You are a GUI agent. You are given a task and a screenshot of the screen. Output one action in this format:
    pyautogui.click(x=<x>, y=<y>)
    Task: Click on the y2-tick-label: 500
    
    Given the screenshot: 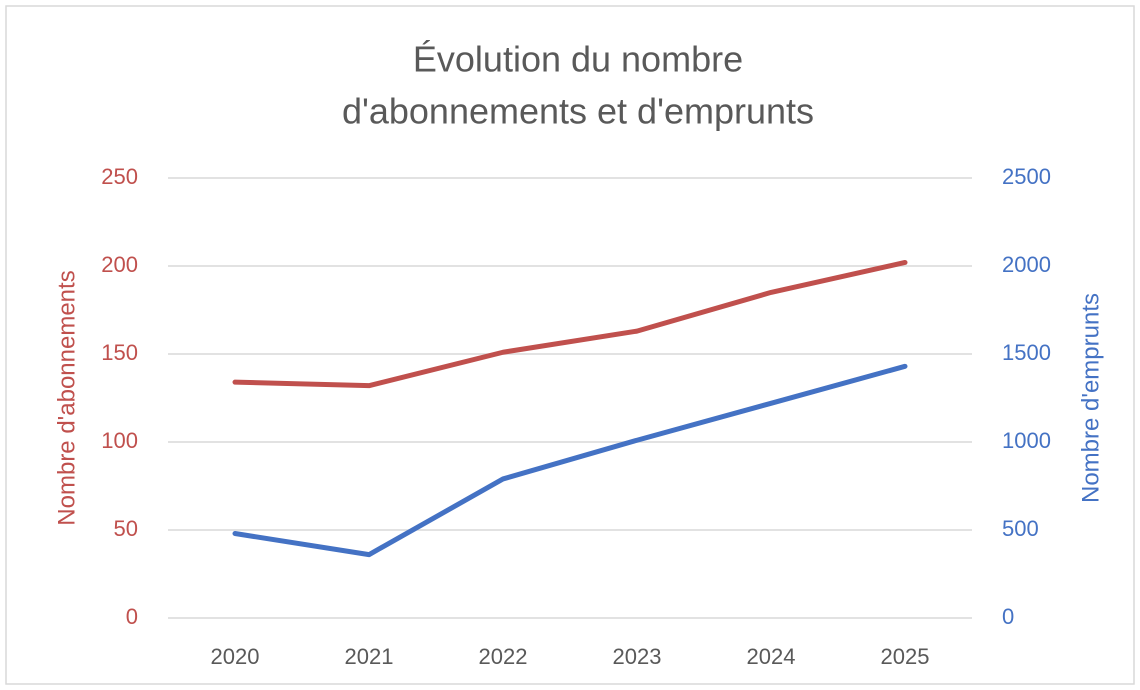 What is the action you would take?
    pyautogui.click(x=1020, y=528)
    